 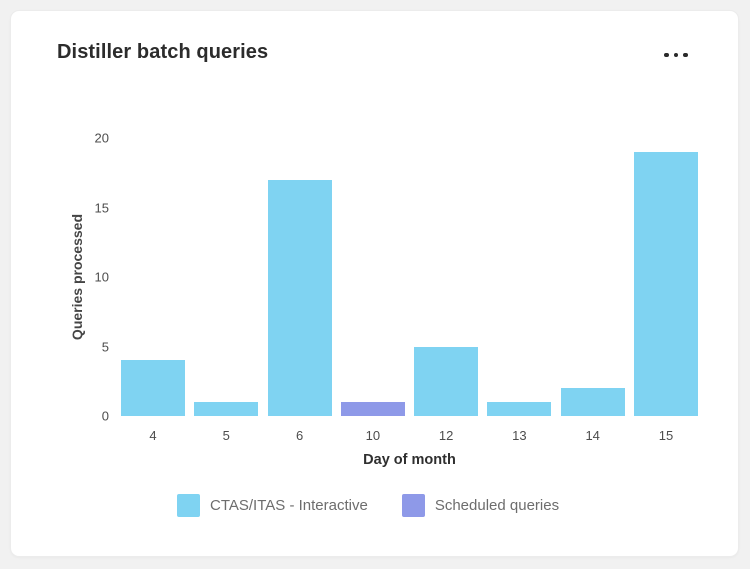 What do you see at coordinates (153, 435) in the screenshot?
I see `x-tick-label: 4` at bounding box center [153, 435].